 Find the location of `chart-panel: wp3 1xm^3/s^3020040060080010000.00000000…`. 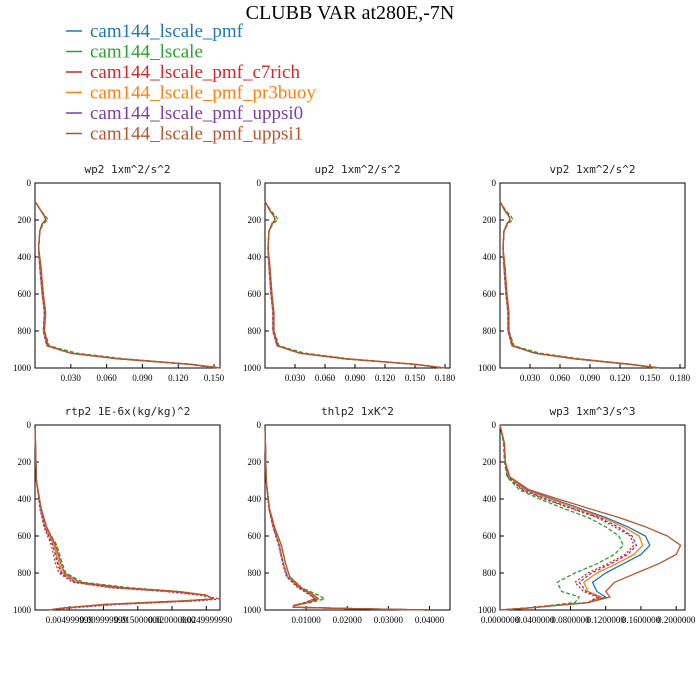

chart-panel: wp3 1xm^3/s^3020040060080010000.00000000… is located at coordinates (587, 515).